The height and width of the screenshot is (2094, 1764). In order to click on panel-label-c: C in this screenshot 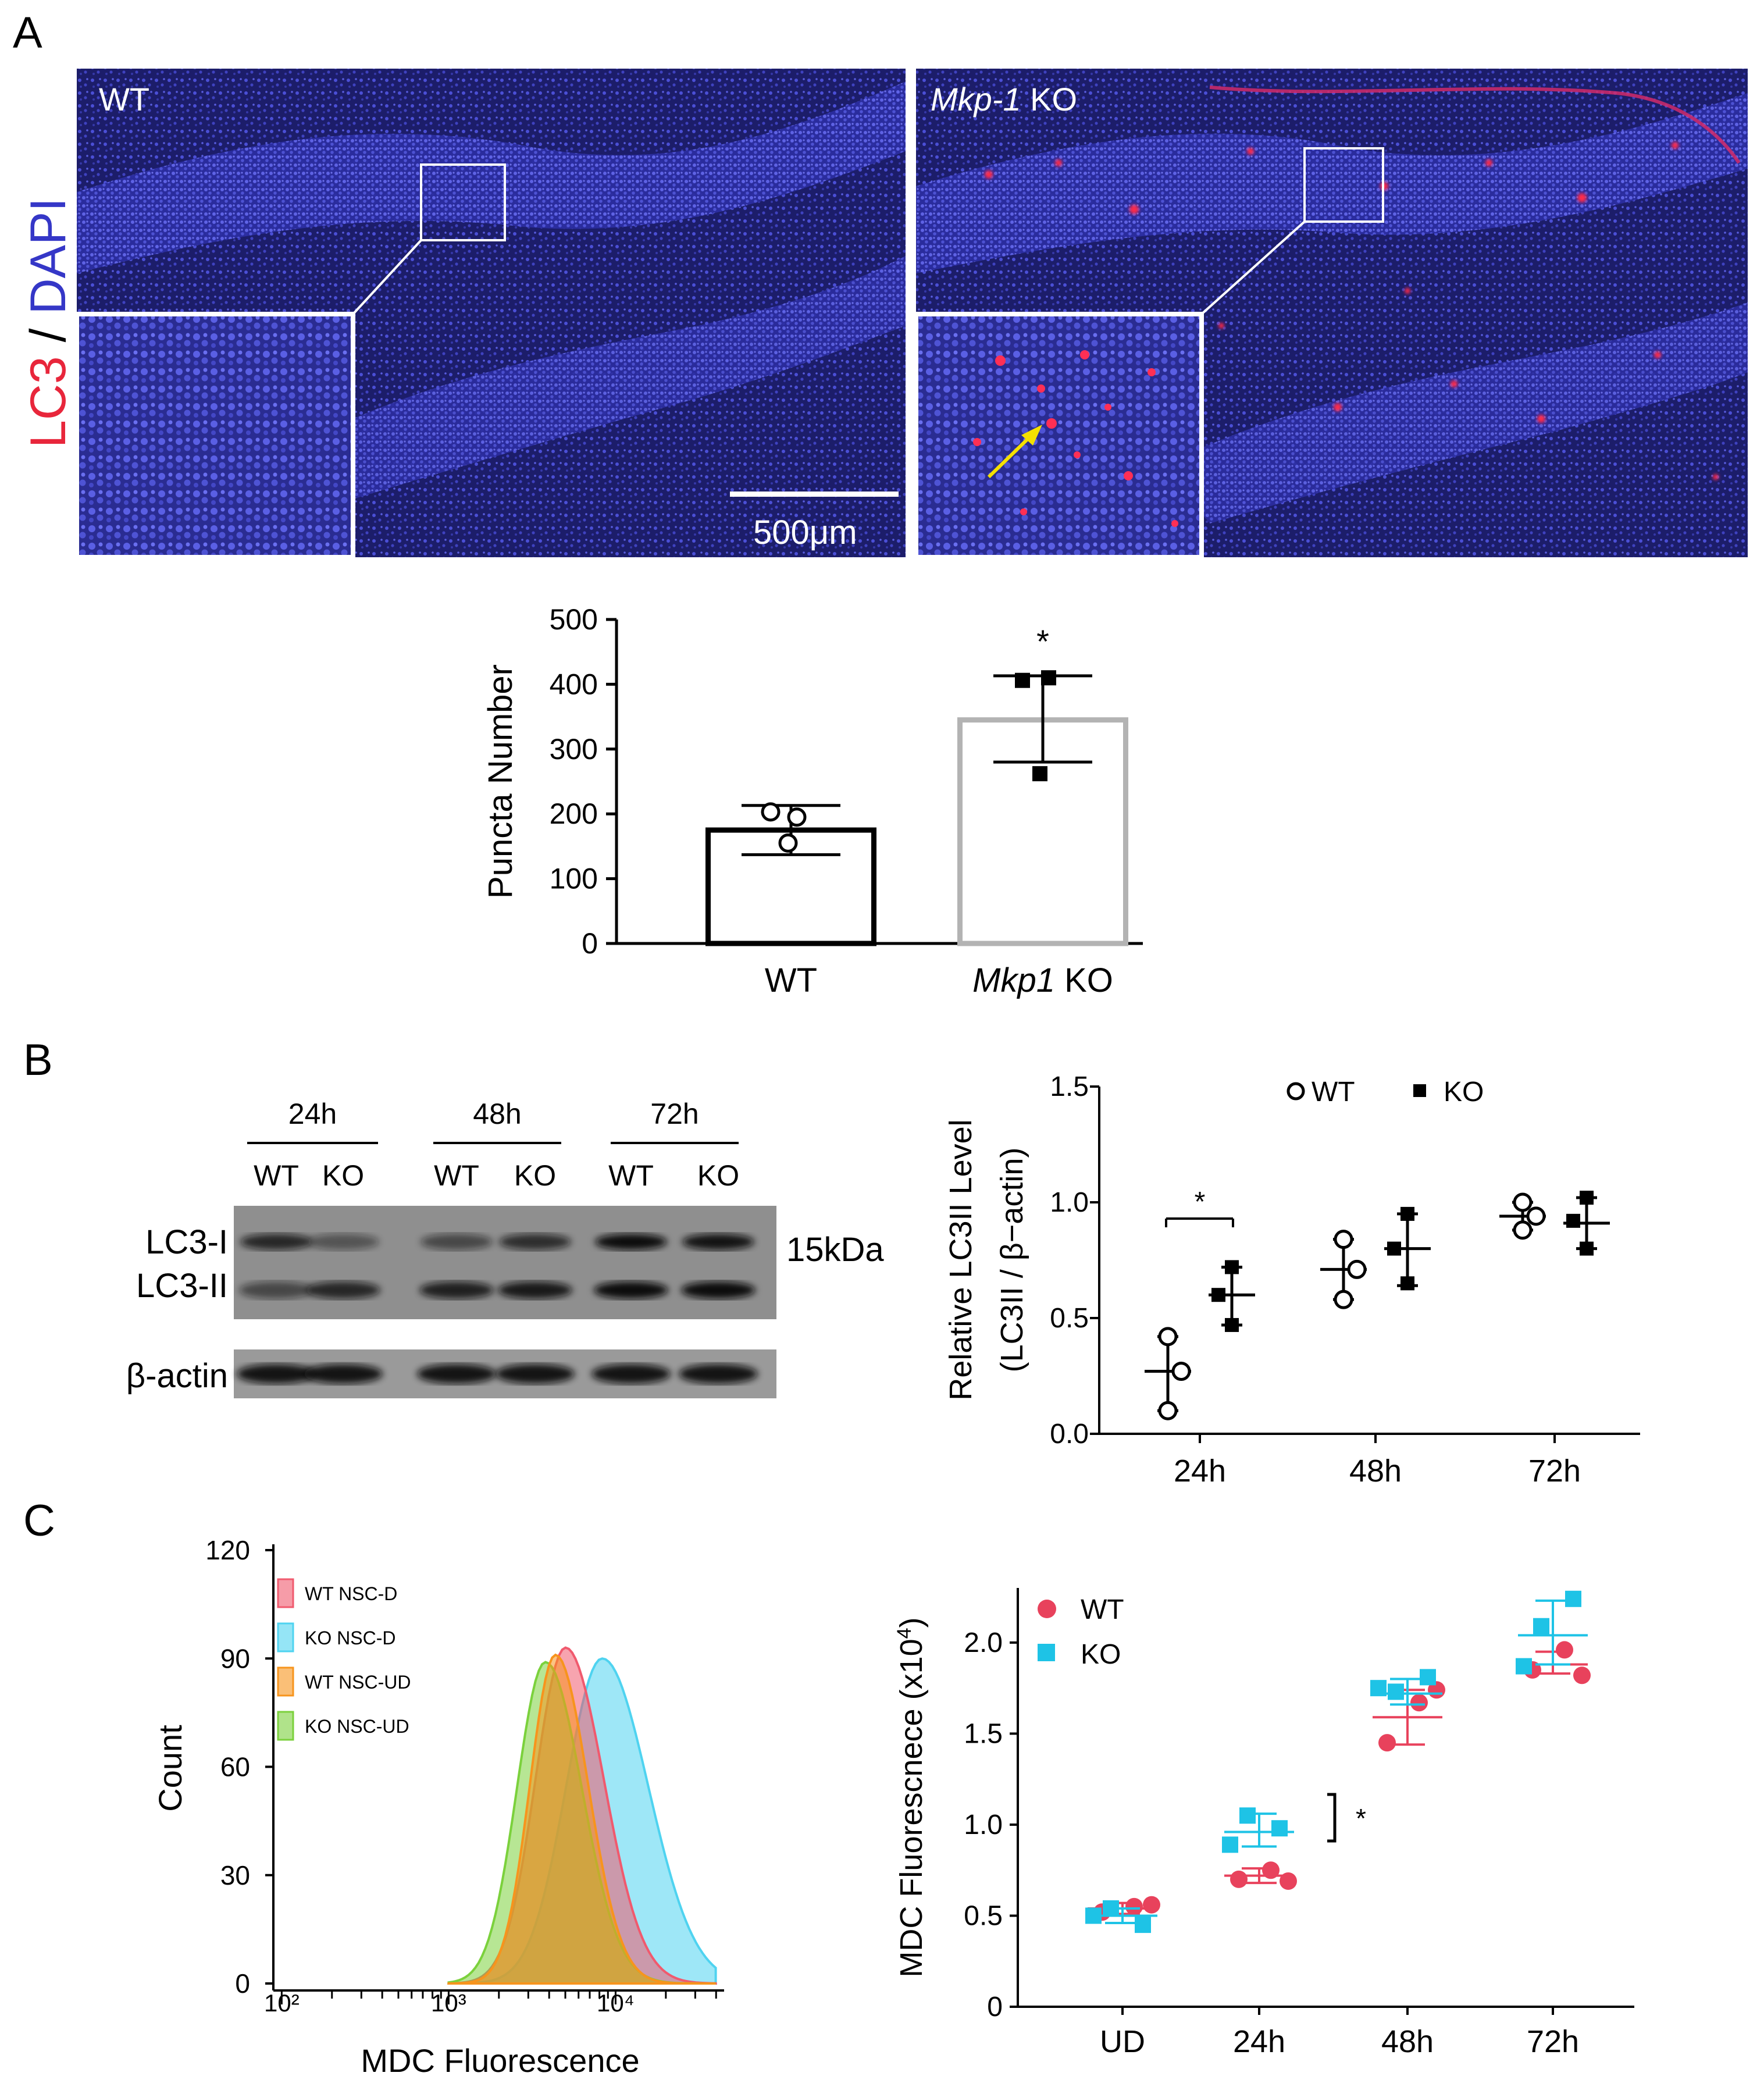, I will do `click(39, 1520)`.